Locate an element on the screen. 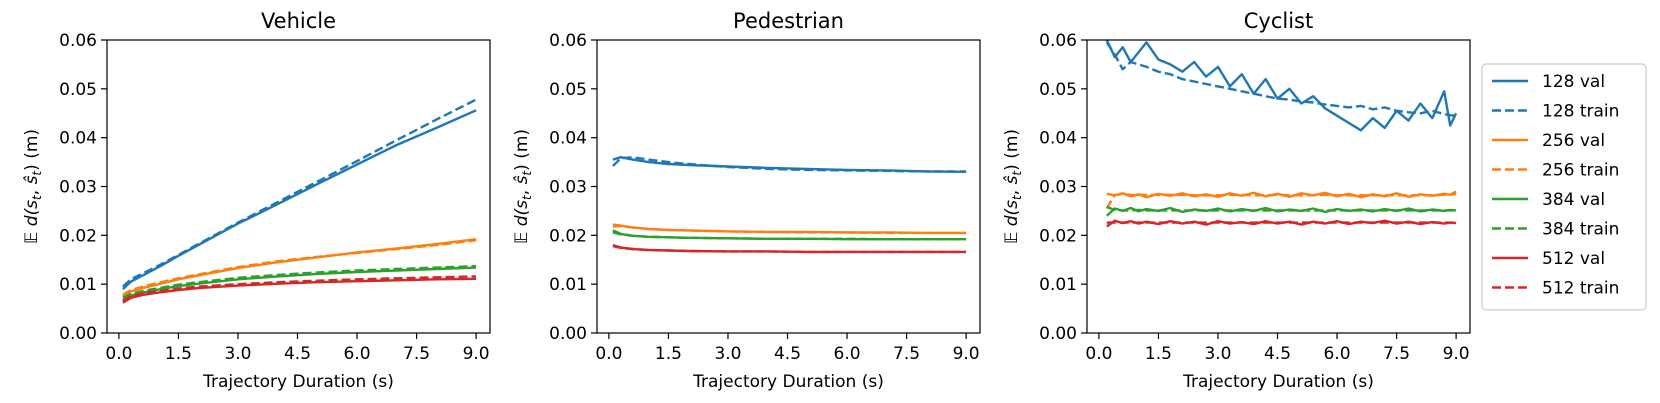 Image resolution: width=1660 pixels, height=403 pixels. chart-title: Cyclist is located at coordinates (1278, 21).